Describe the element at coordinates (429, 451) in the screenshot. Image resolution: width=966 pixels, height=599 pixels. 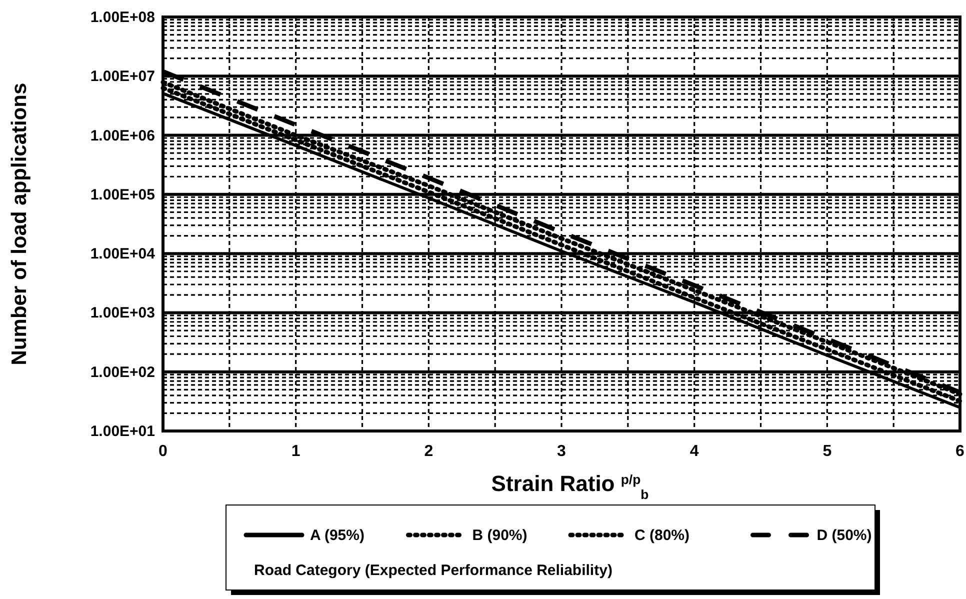
I see `x-tick-label: 2` at that location.